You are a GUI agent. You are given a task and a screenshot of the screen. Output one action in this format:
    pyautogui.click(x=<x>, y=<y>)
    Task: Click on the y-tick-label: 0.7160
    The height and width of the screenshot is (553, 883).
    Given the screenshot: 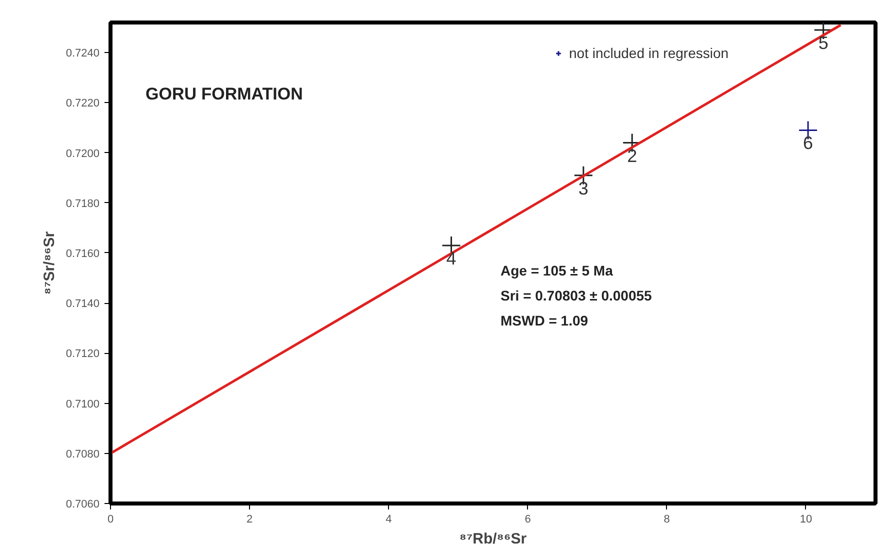 What is the action you would take?
    pyautogui.click(x=83, y=254)
    